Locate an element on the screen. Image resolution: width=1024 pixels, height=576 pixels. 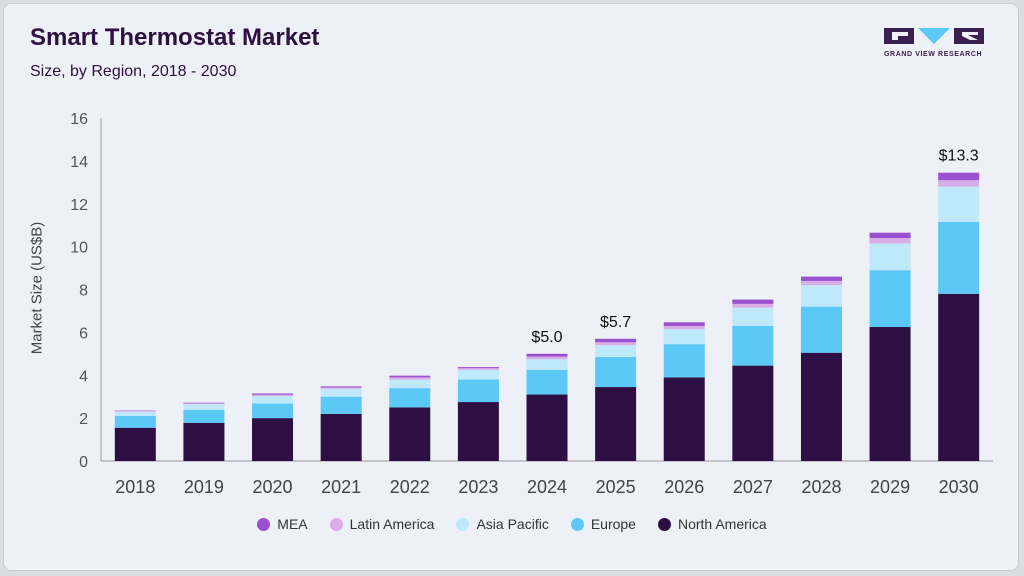
y-tick-label: 8 is located at coordinates (83, 291).